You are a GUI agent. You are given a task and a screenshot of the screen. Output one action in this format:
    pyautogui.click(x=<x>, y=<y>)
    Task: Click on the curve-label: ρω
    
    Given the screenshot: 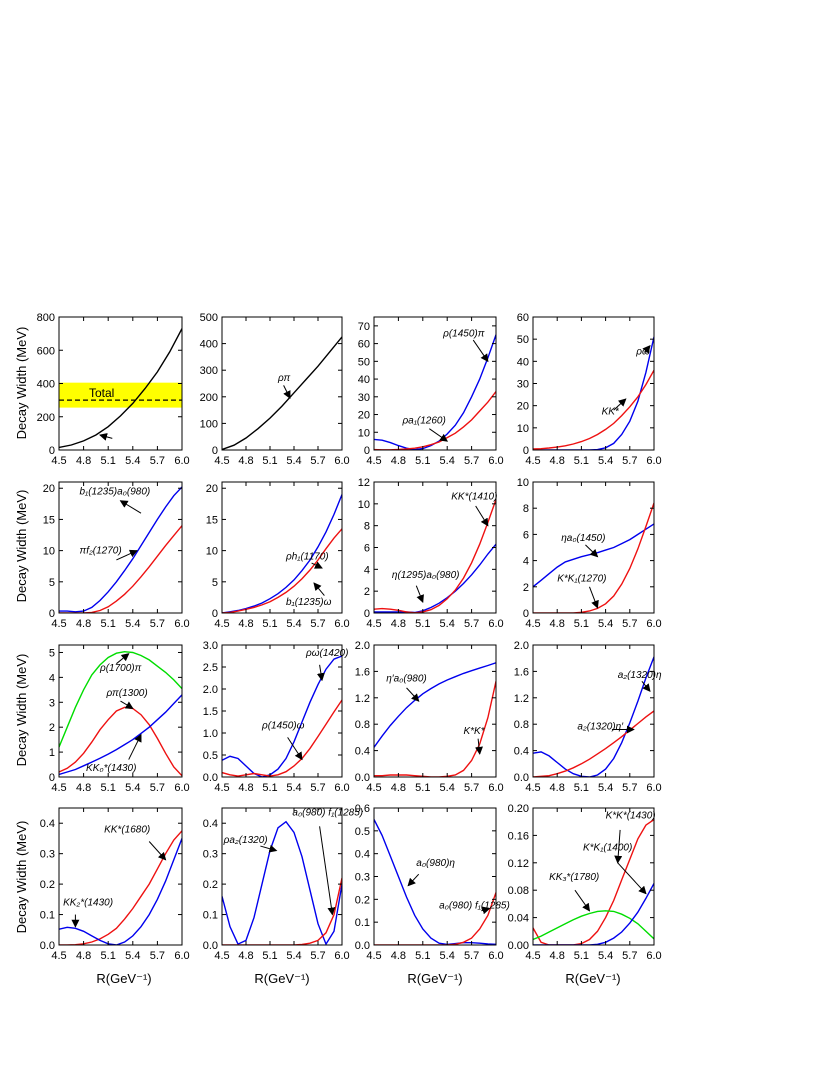 What is the action you would take?
    pyautogui.click(x=642, y=352)
    